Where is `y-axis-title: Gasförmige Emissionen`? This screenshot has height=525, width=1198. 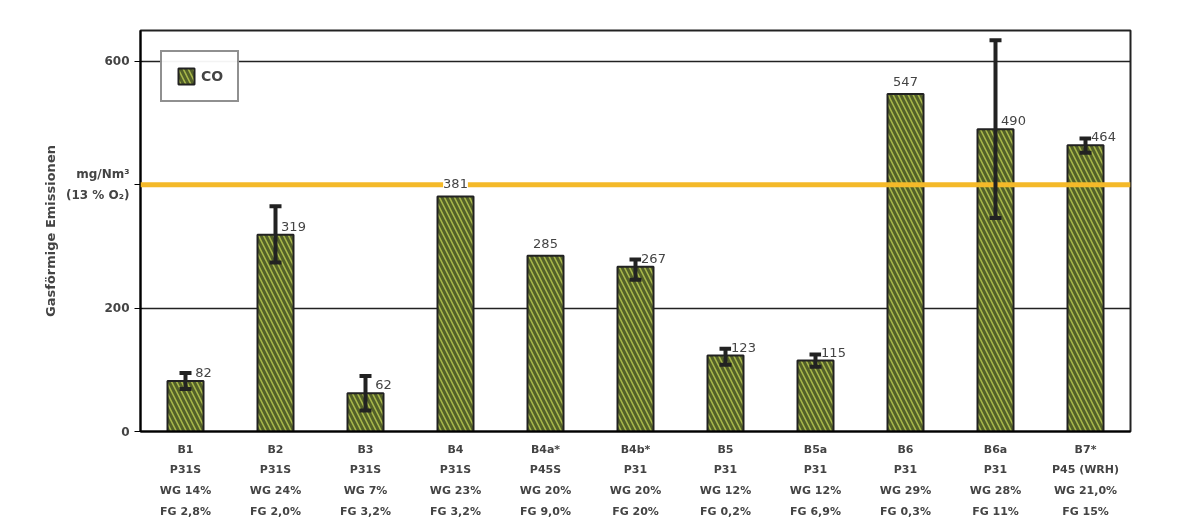
y-axis-title: Gasförmige Emissionen is located at coordinates (50, 231).